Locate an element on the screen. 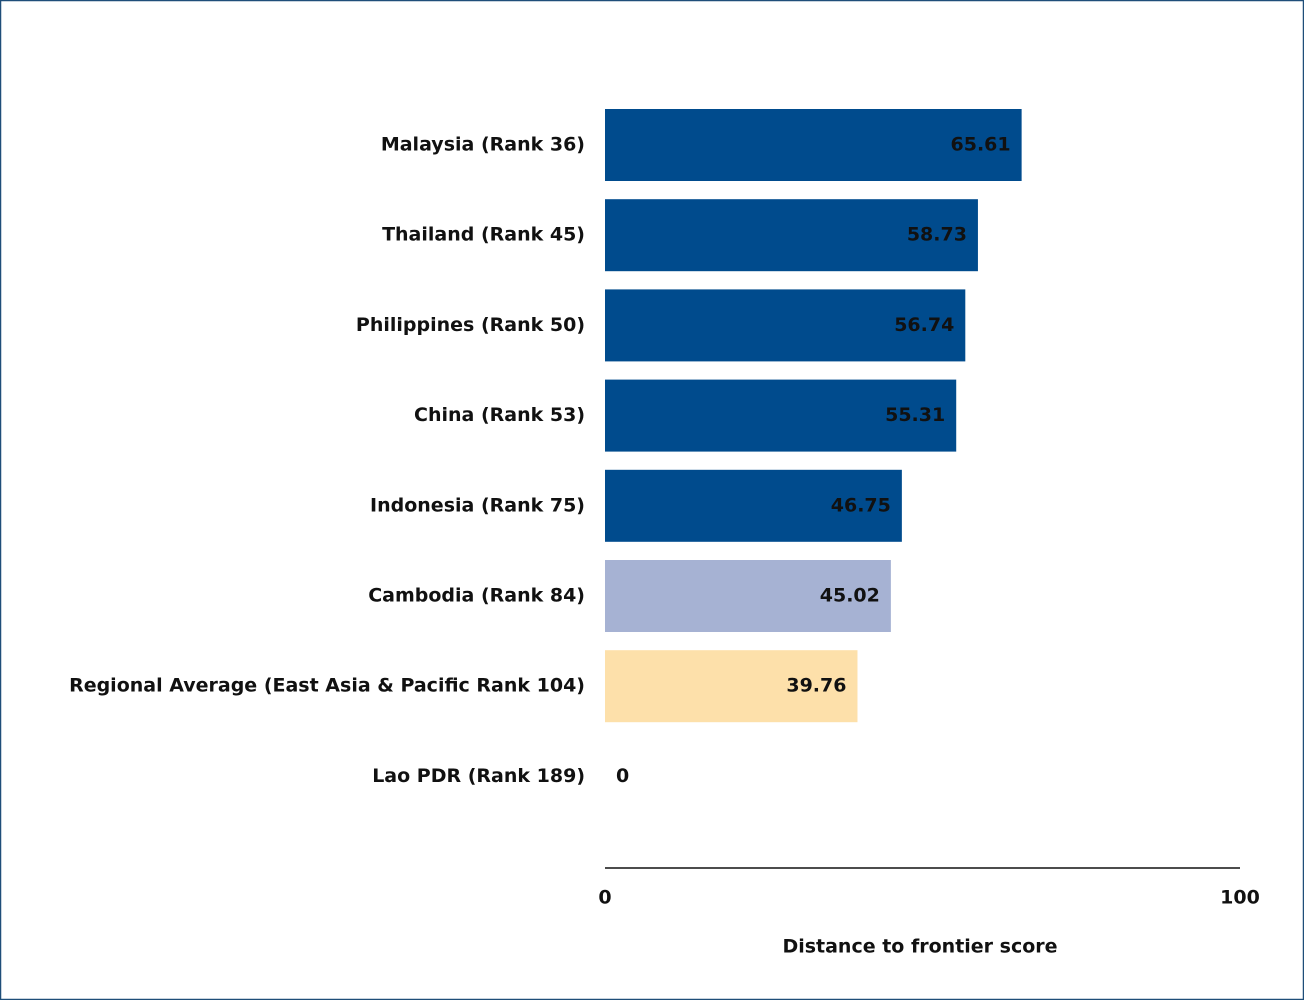 The height and width of the screenshot is (1000, 1304). value-label: 0 is located at coordinates (622, 776).